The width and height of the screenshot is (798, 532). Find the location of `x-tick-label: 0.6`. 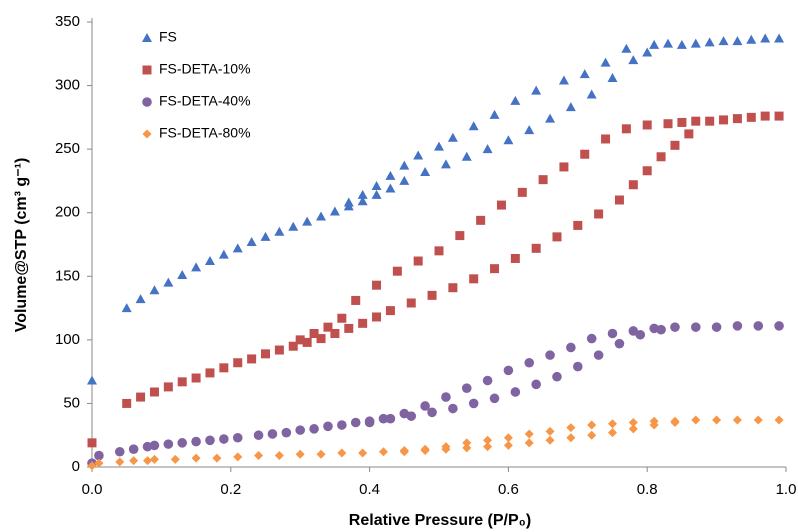

x-tick-label: 0.6 is located at coordinates (508, 489).